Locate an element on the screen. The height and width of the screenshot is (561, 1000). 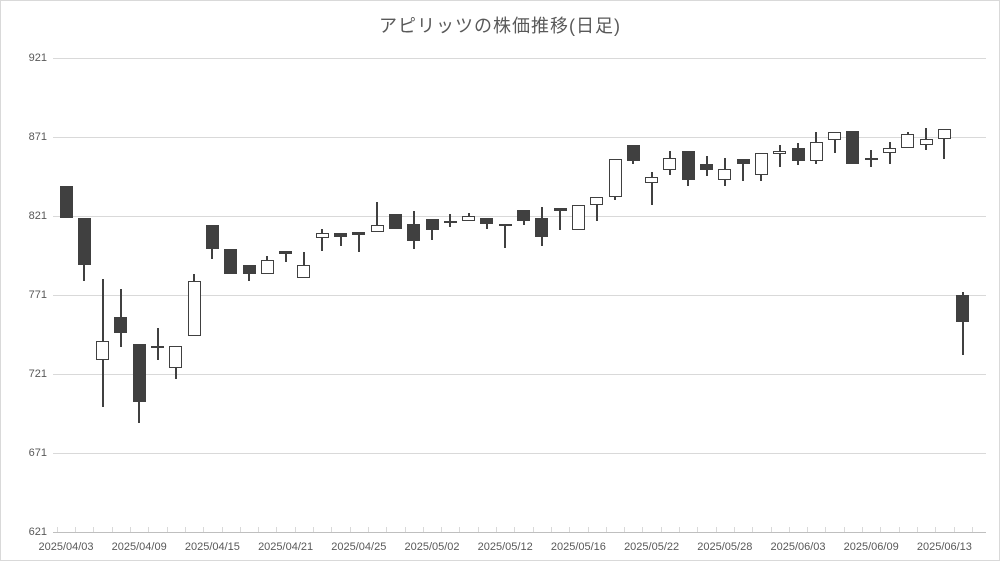
x-axis-label: 2025/05/28 is located at coordinates (725, 547).